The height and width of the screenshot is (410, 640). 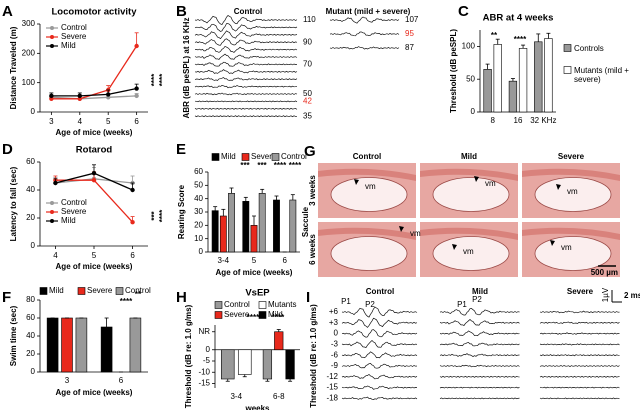 I want to click on panel-letter: D, so click(x=7, y=149).